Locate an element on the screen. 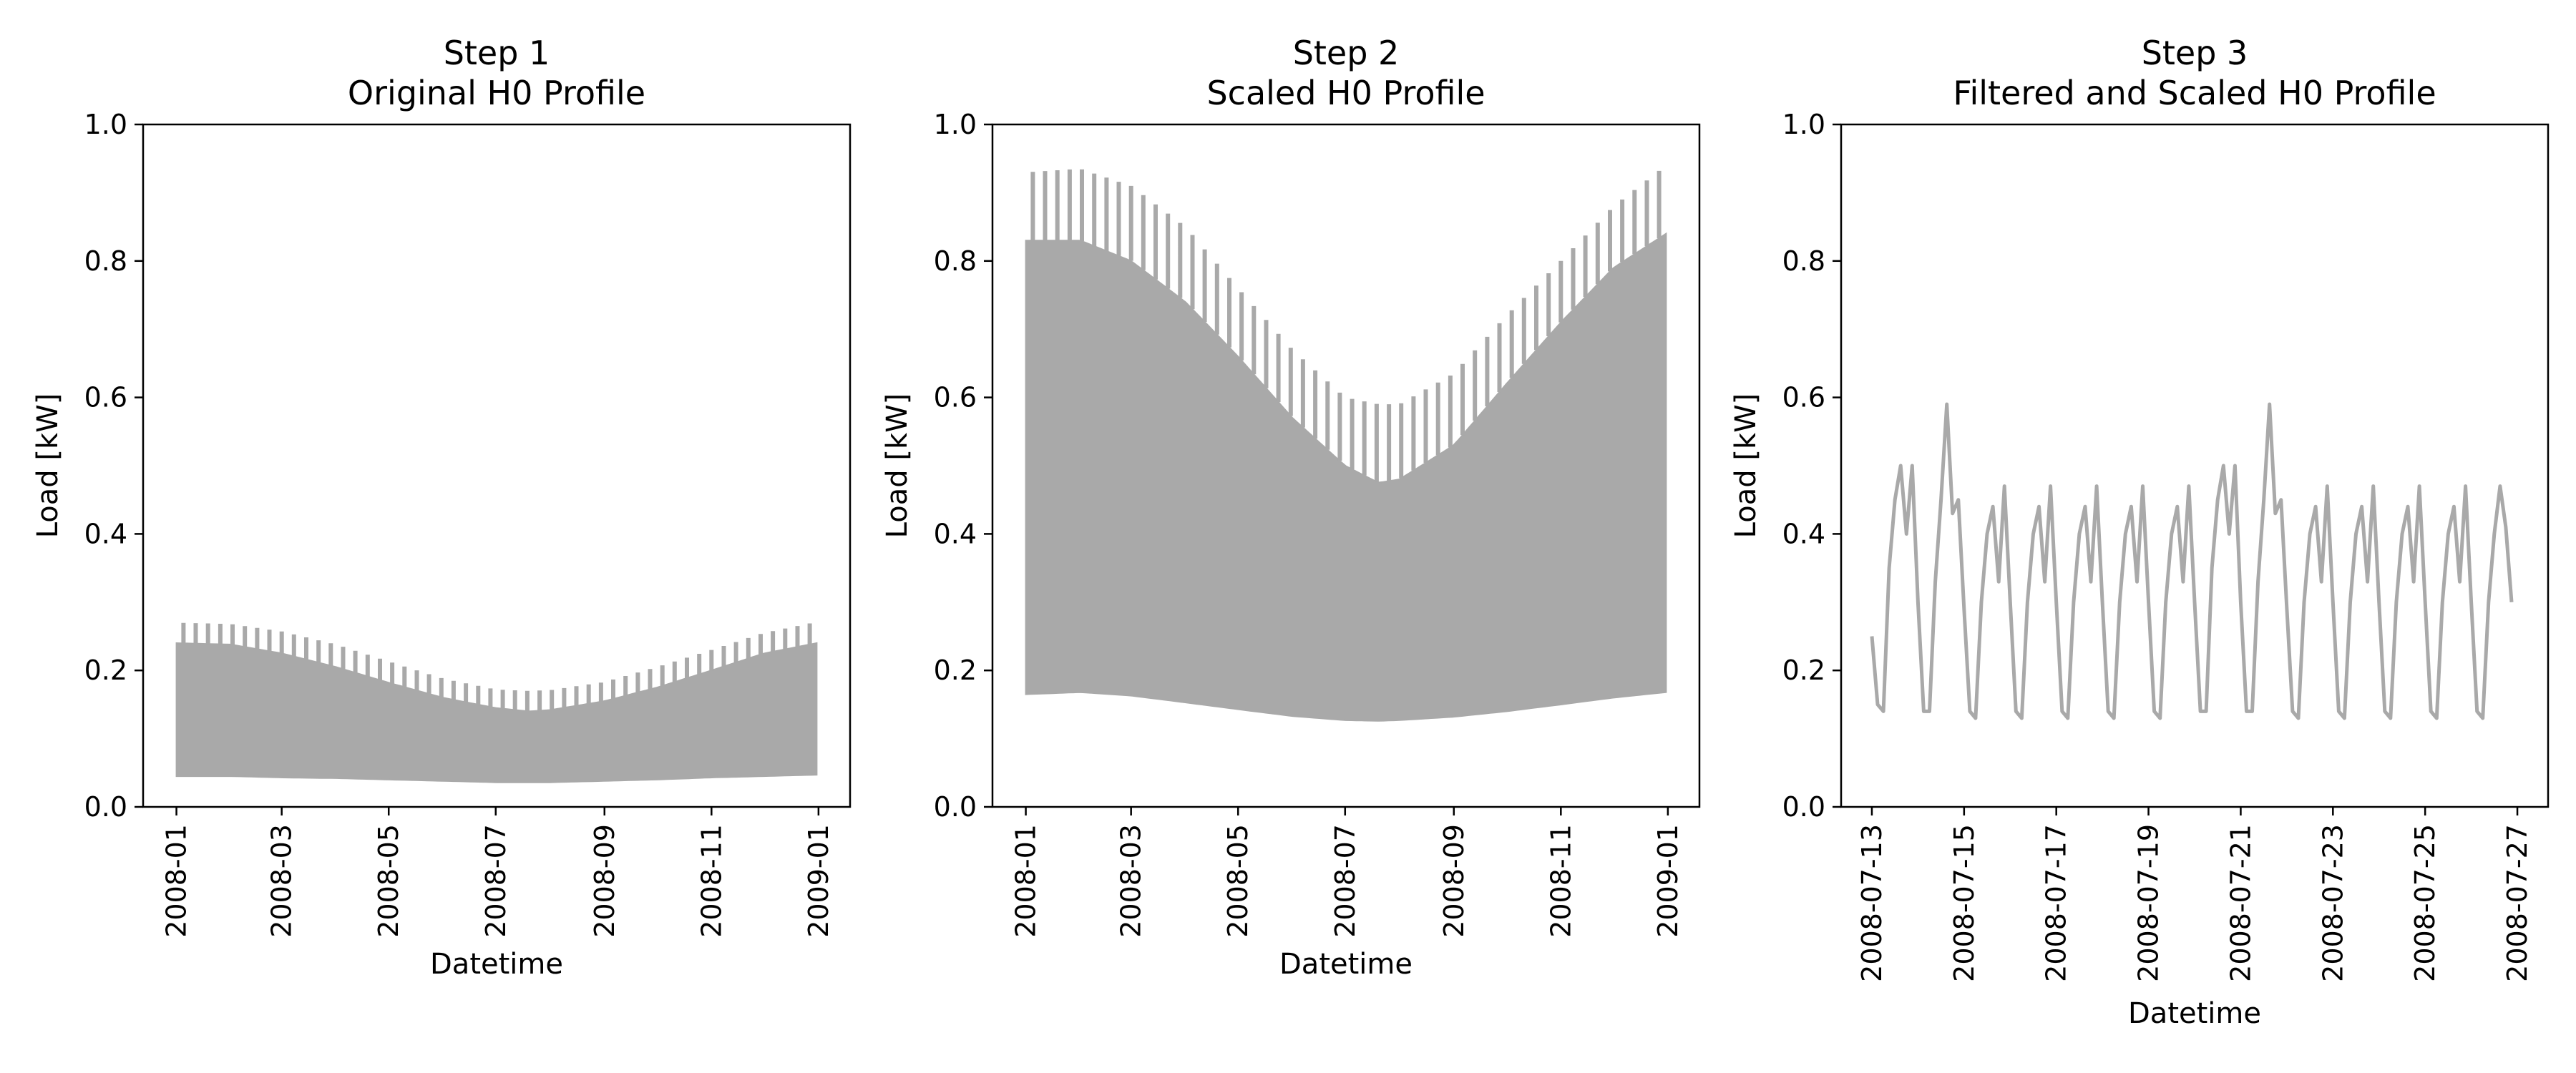 Image resolution: width=2576 pixels, height=1073 pixels. x-tick-label: 2008-07-23 is located at coordinates (2332, 903).